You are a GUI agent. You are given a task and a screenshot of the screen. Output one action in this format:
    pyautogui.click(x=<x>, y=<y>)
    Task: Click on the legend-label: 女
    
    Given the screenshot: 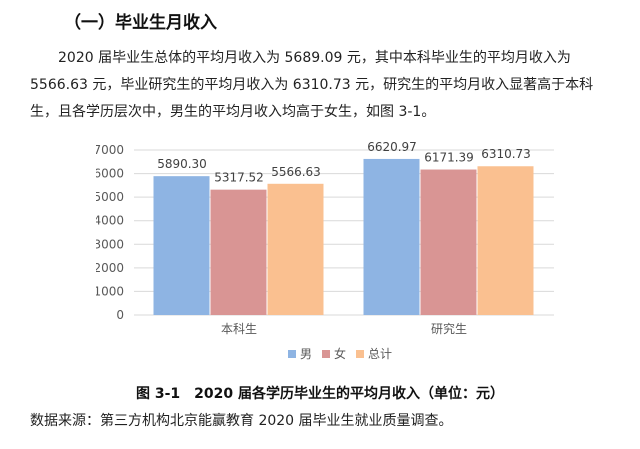 What is the action you would take?
    pyautogui.click(x=340, y=353)
    